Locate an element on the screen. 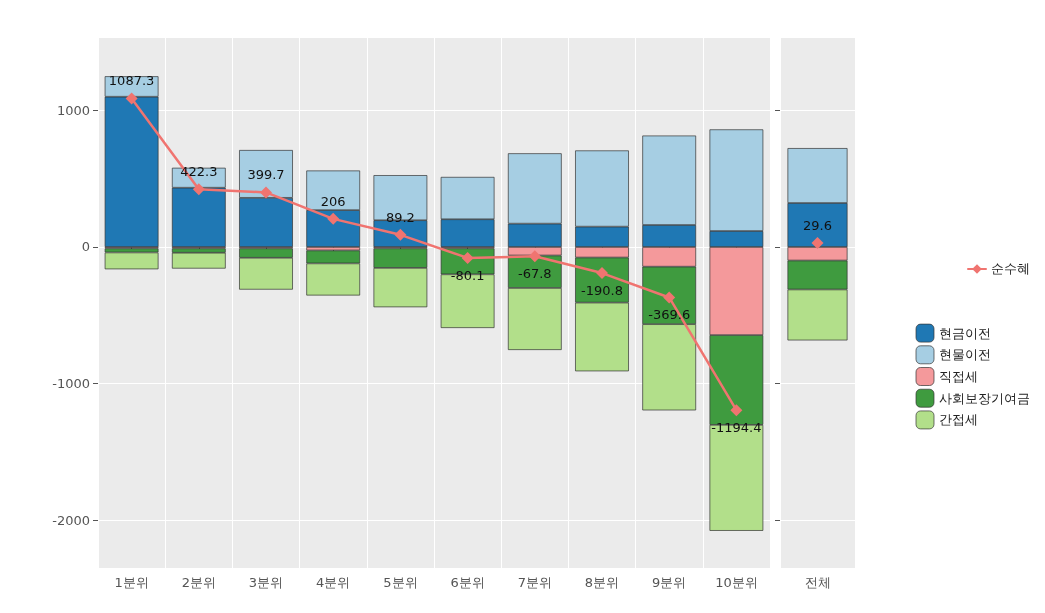 The height and width of the screenshot is (613, 1045). data-label: 206 is located at coordinates (333, 201).